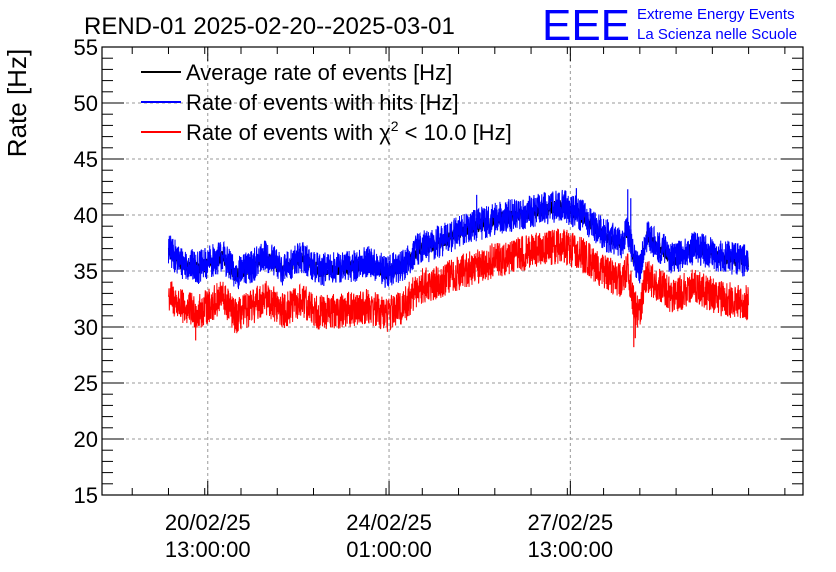 The image size is (836, 572). Describe the element at coordinates (717, 34) in the screenshot. I see `logo-line-2: La Scienza nelle Scuole` at that location.